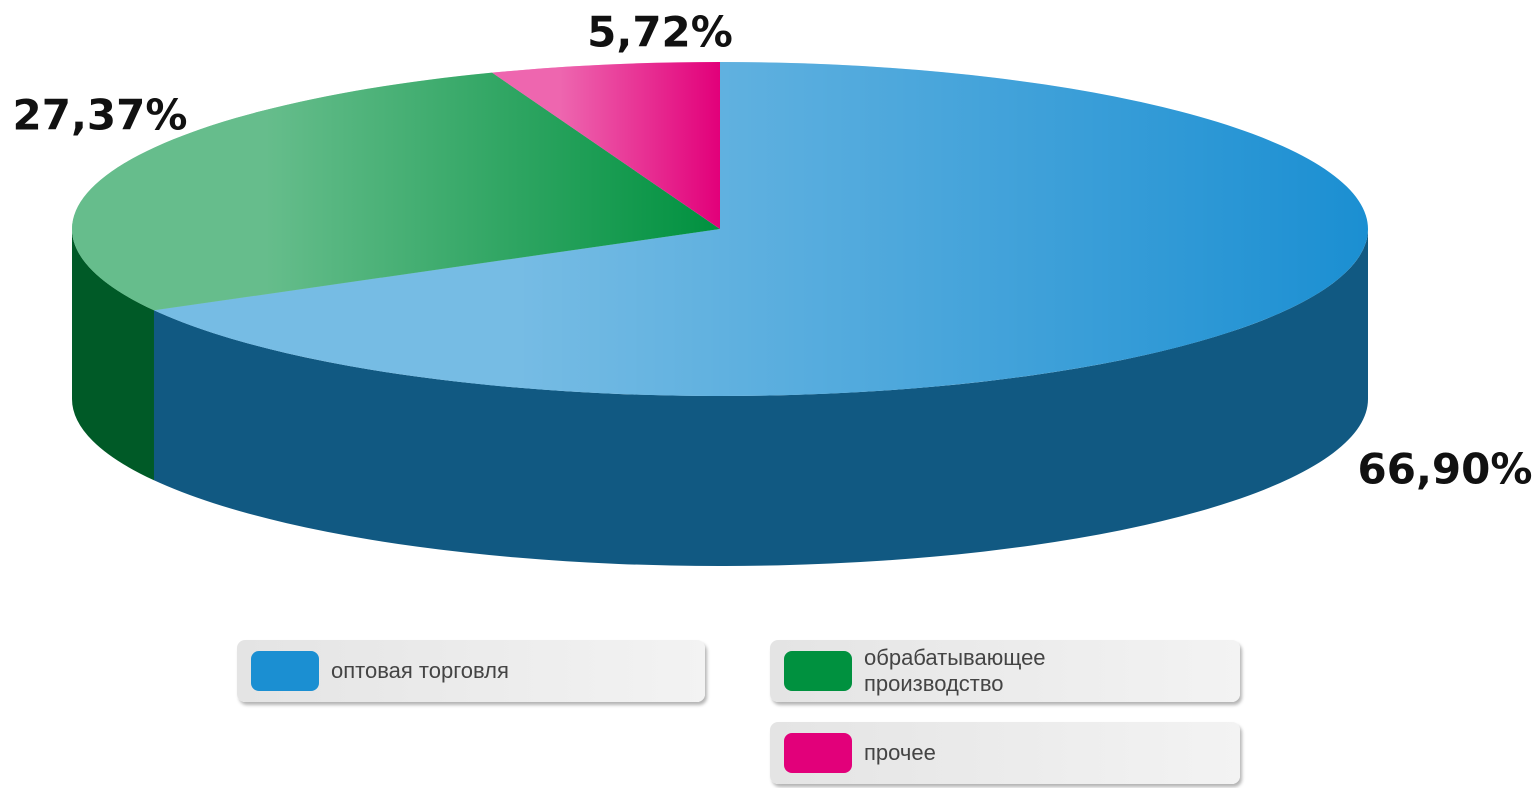  What do you see at coordinates (1445, 469) in the screenshot?
I see `data-label: 66,90%` at bounding box center [1445, 469].